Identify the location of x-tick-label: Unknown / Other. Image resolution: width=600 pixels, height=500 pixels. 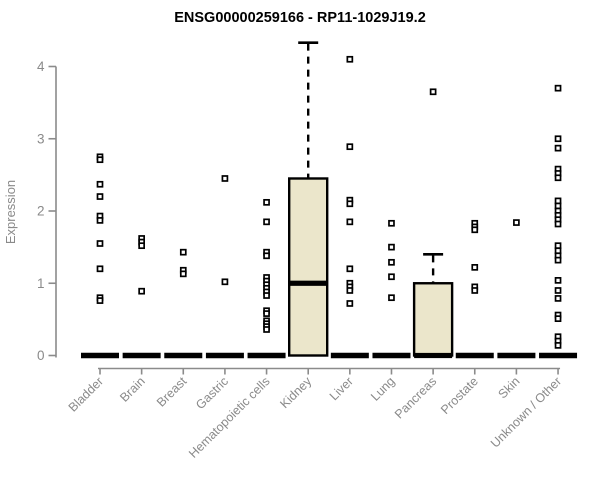
(526, 412).